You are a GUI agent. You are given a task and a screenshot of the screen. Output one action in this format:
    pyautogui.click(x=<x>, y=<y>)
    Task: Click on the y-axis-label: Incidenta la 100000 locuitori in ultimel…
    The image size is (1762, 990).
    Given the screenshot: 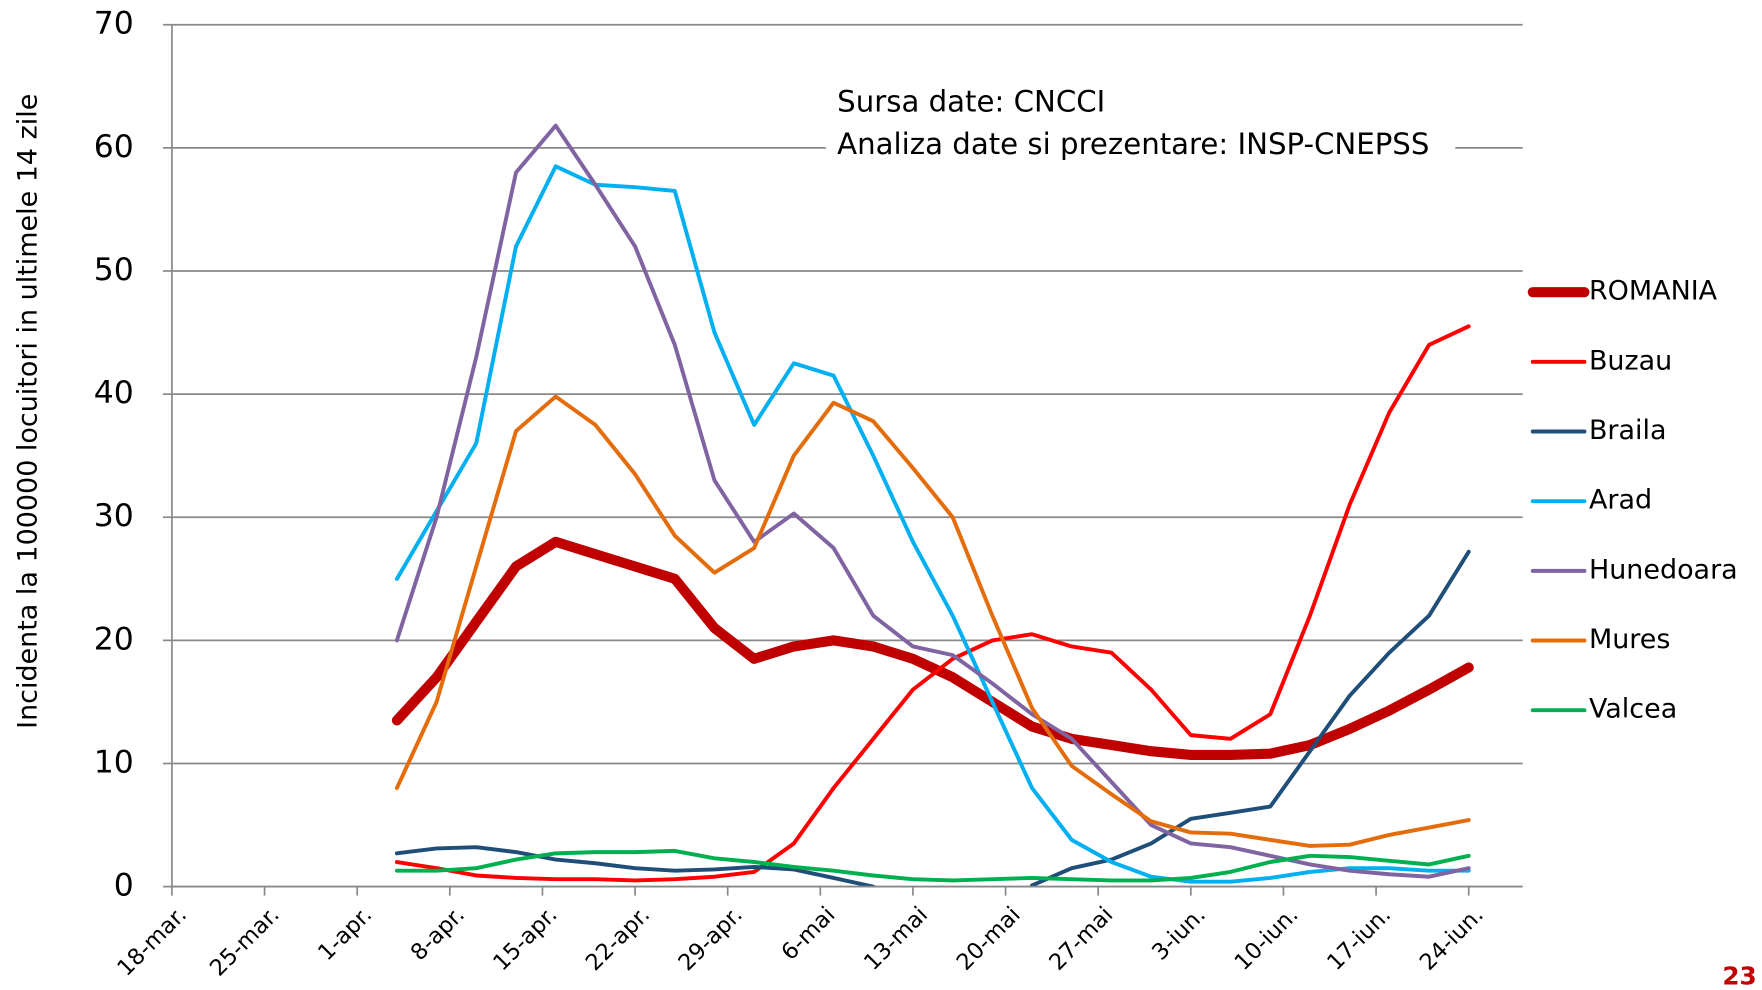 What is the action you would take?
    pyautogui.click(x=28, y=411)
    